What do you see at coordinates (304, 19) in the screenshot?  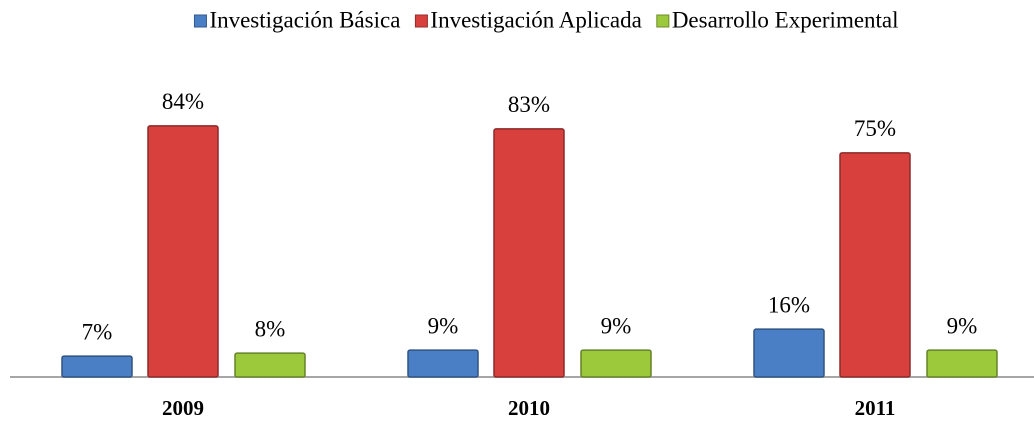 I see `legend-label: Investigación Básica` at bounding box center [304, 19].